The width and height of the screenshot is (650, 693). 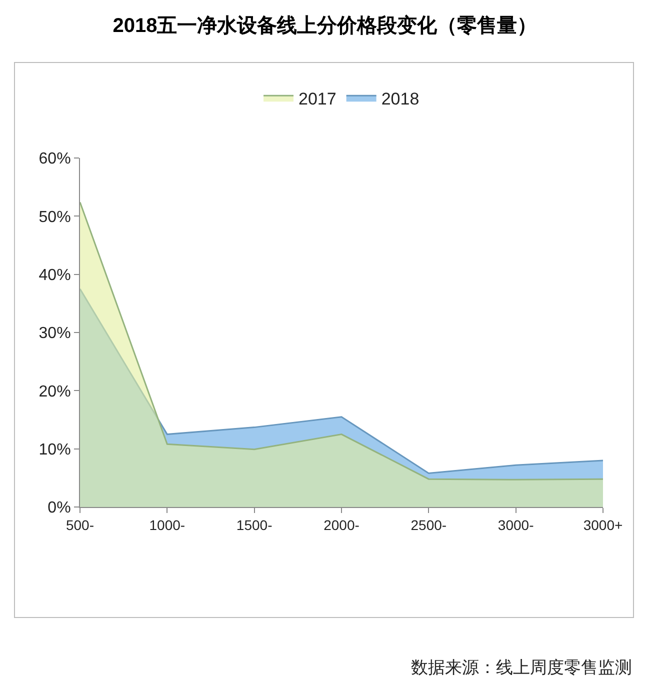 I want to click on y-tick-label: 0%, so click(x=59, y=508).